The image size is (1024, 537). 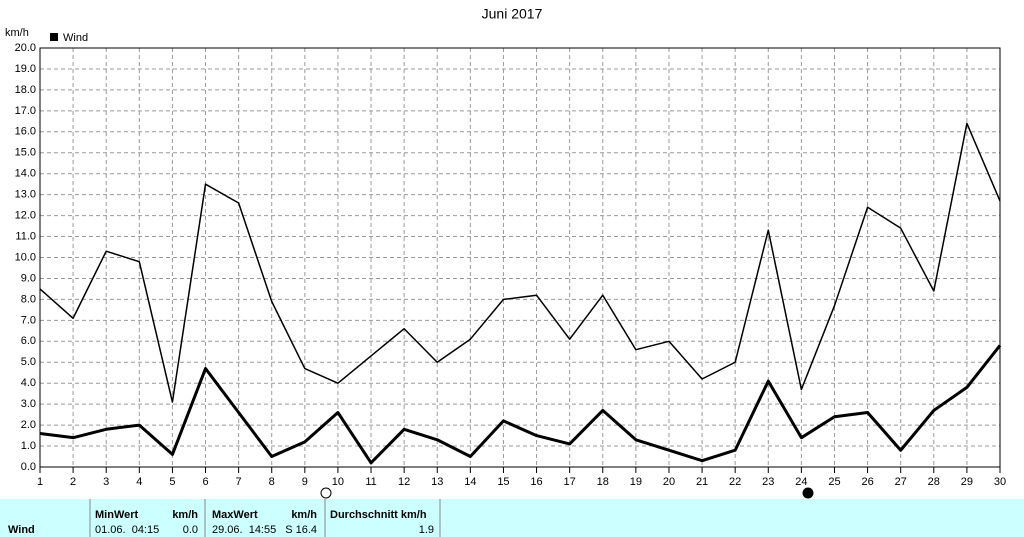 I want to click on x-tick-label: 2, so click(x=73, y=482).